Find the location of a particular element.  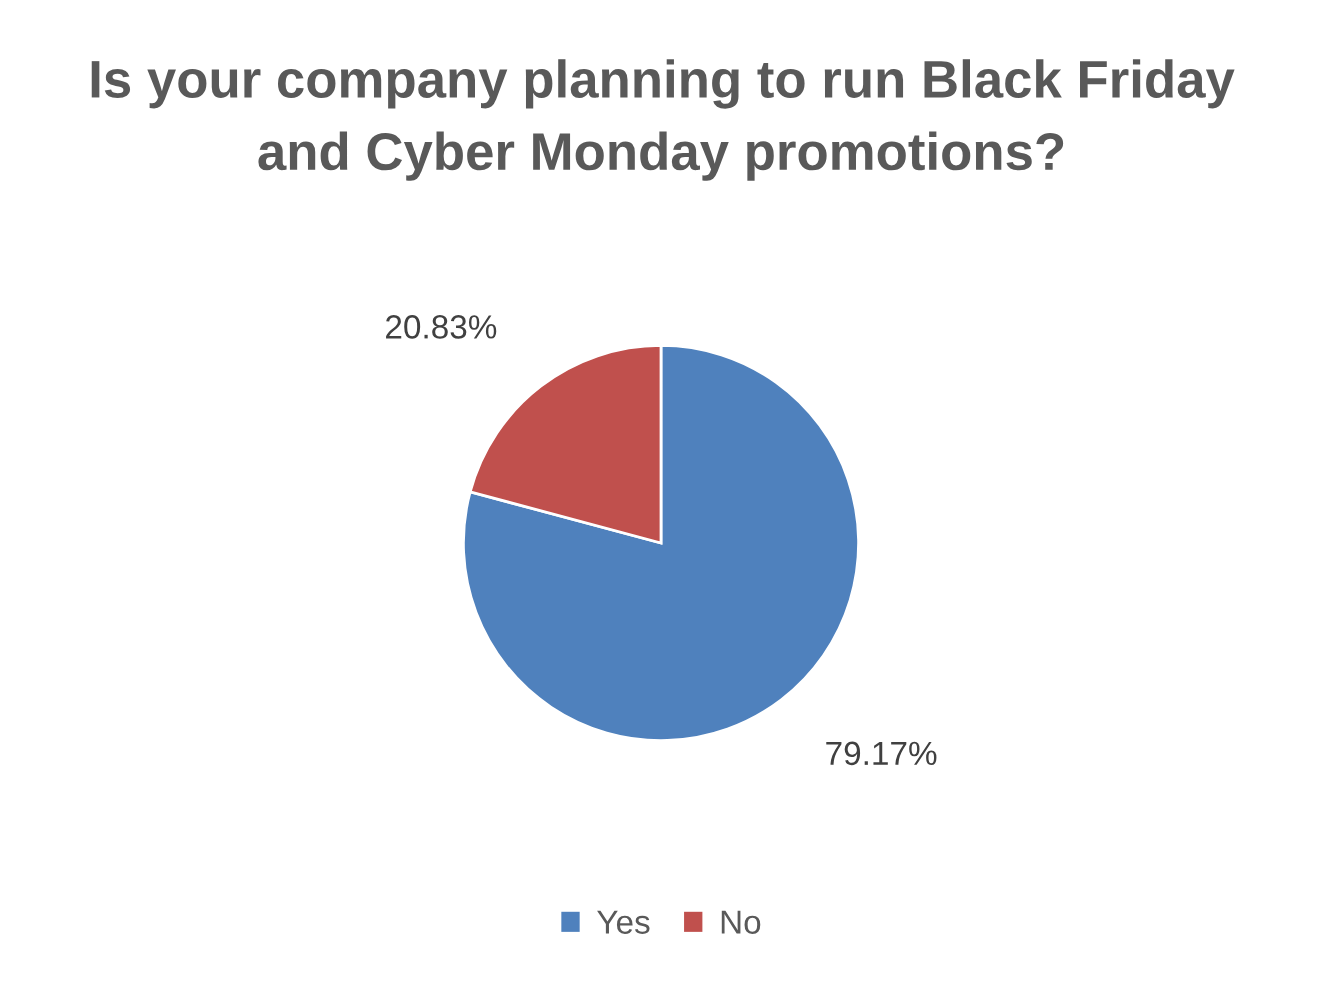

pie-slice is located at coordinates (661, 543).